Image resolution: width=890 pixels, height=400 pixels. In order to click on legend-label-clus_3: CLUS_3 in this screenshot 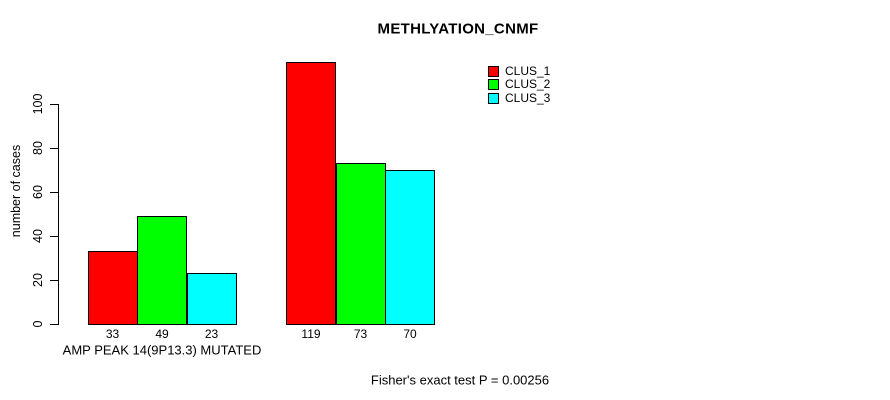, I will do `click(528, 97)`.